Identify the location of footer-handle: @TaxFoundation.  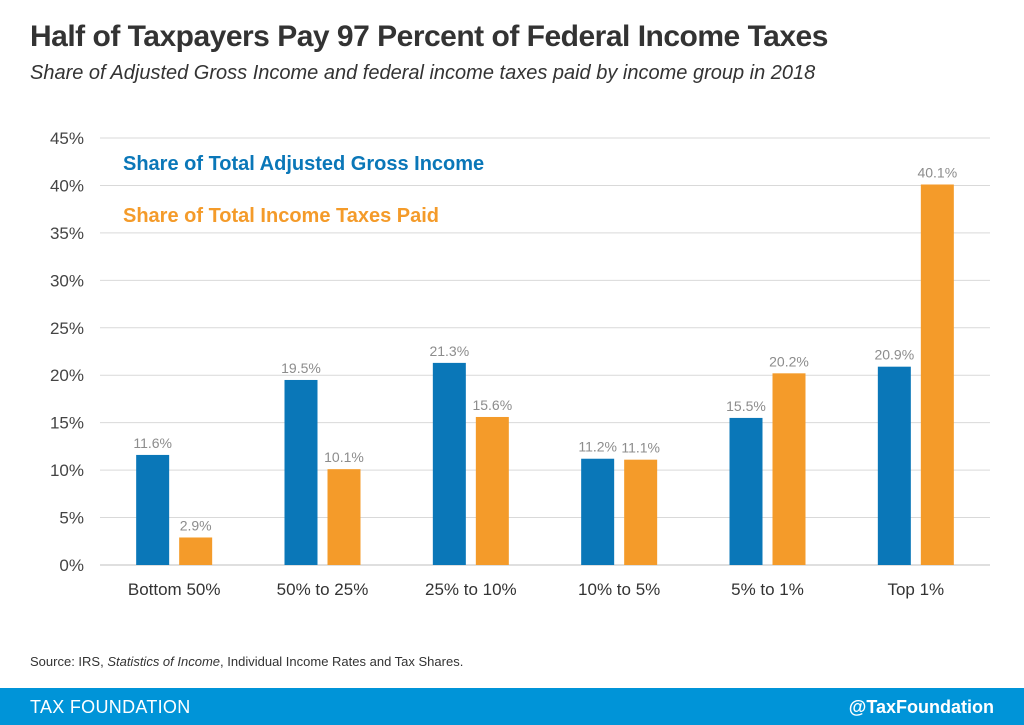
(921, 707).